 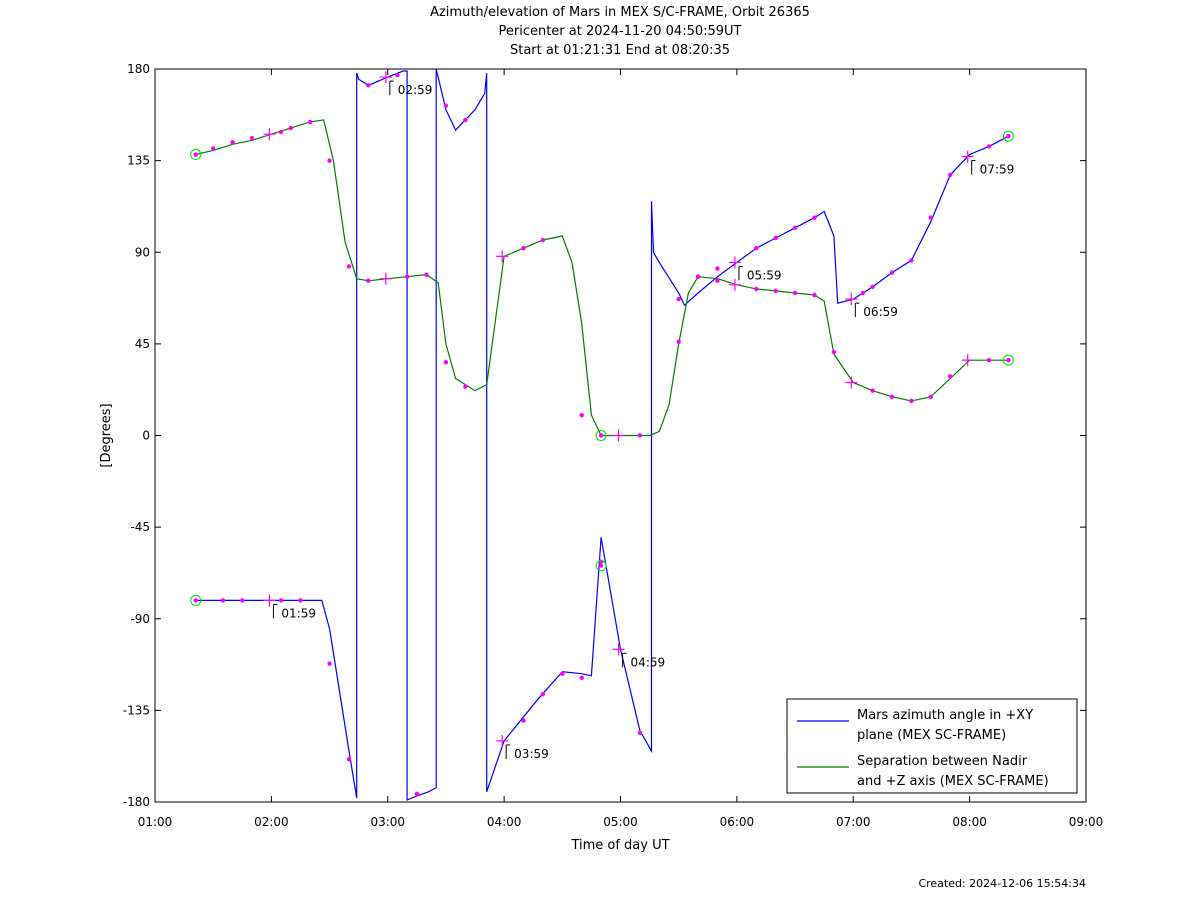 I want to click on legend-box, so click(x=932, y=746).